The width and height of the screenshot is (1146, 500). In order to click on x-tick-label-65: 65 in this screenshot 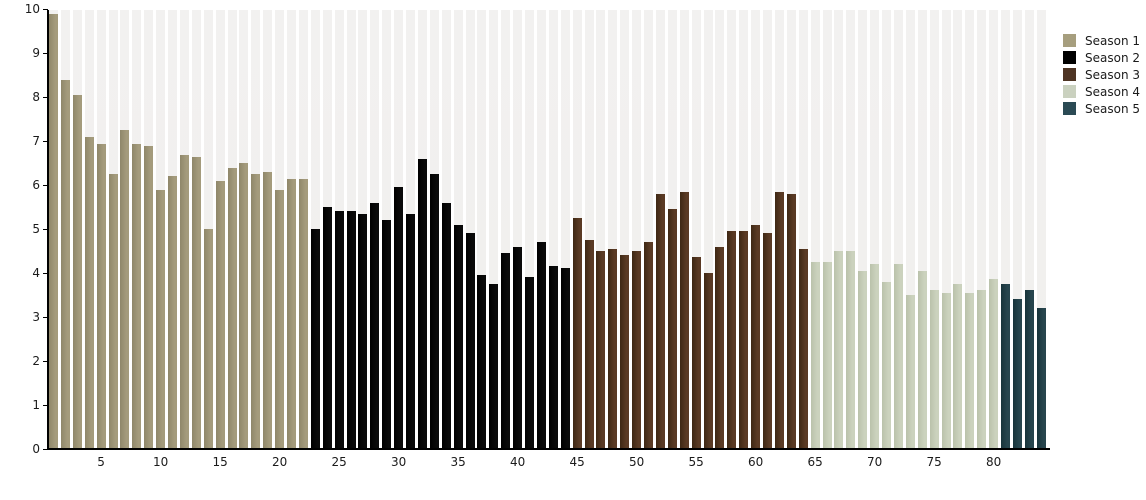, I will do `click(815, 462)`.